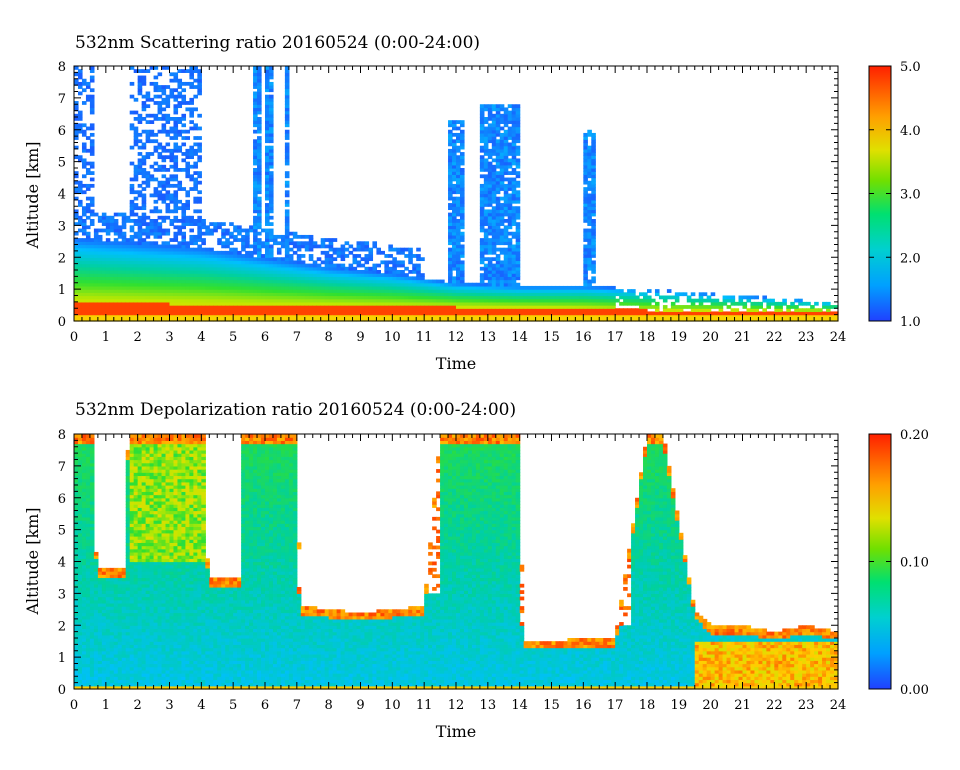  I want to click on scattering-x-tick-label: 15, so click(551, 337).